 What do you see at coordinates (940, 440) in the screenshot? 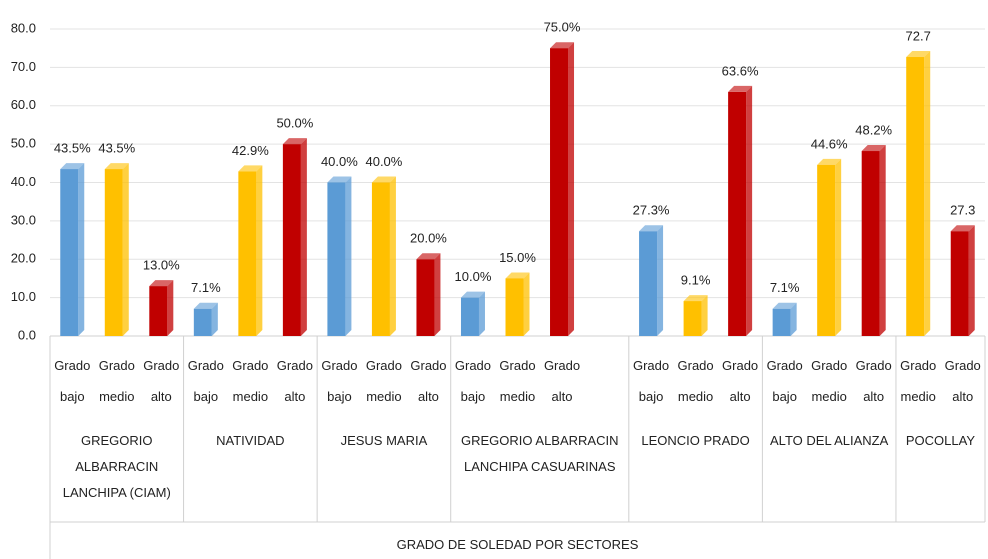
I see `group-label: POCOLLAY` at bounding box center [940, 440].